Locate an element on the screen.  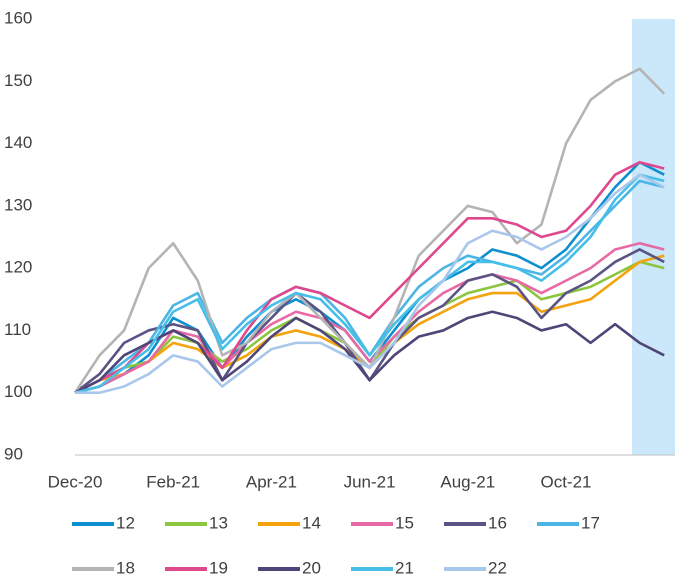
y-tick-label: 100 is located at coordinates (18, 391).